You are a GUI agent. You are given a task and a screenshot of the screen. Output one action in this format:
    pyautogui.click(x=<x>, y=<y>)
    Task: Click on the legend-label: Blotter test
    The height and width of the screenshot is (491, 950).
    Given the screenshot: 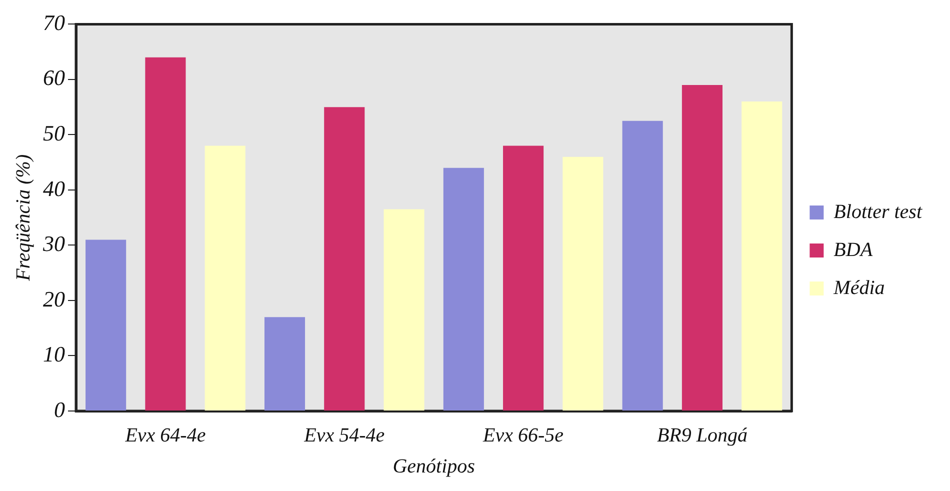 What is the action you would take?
    pyautogui.click(x=878, y=211)
    